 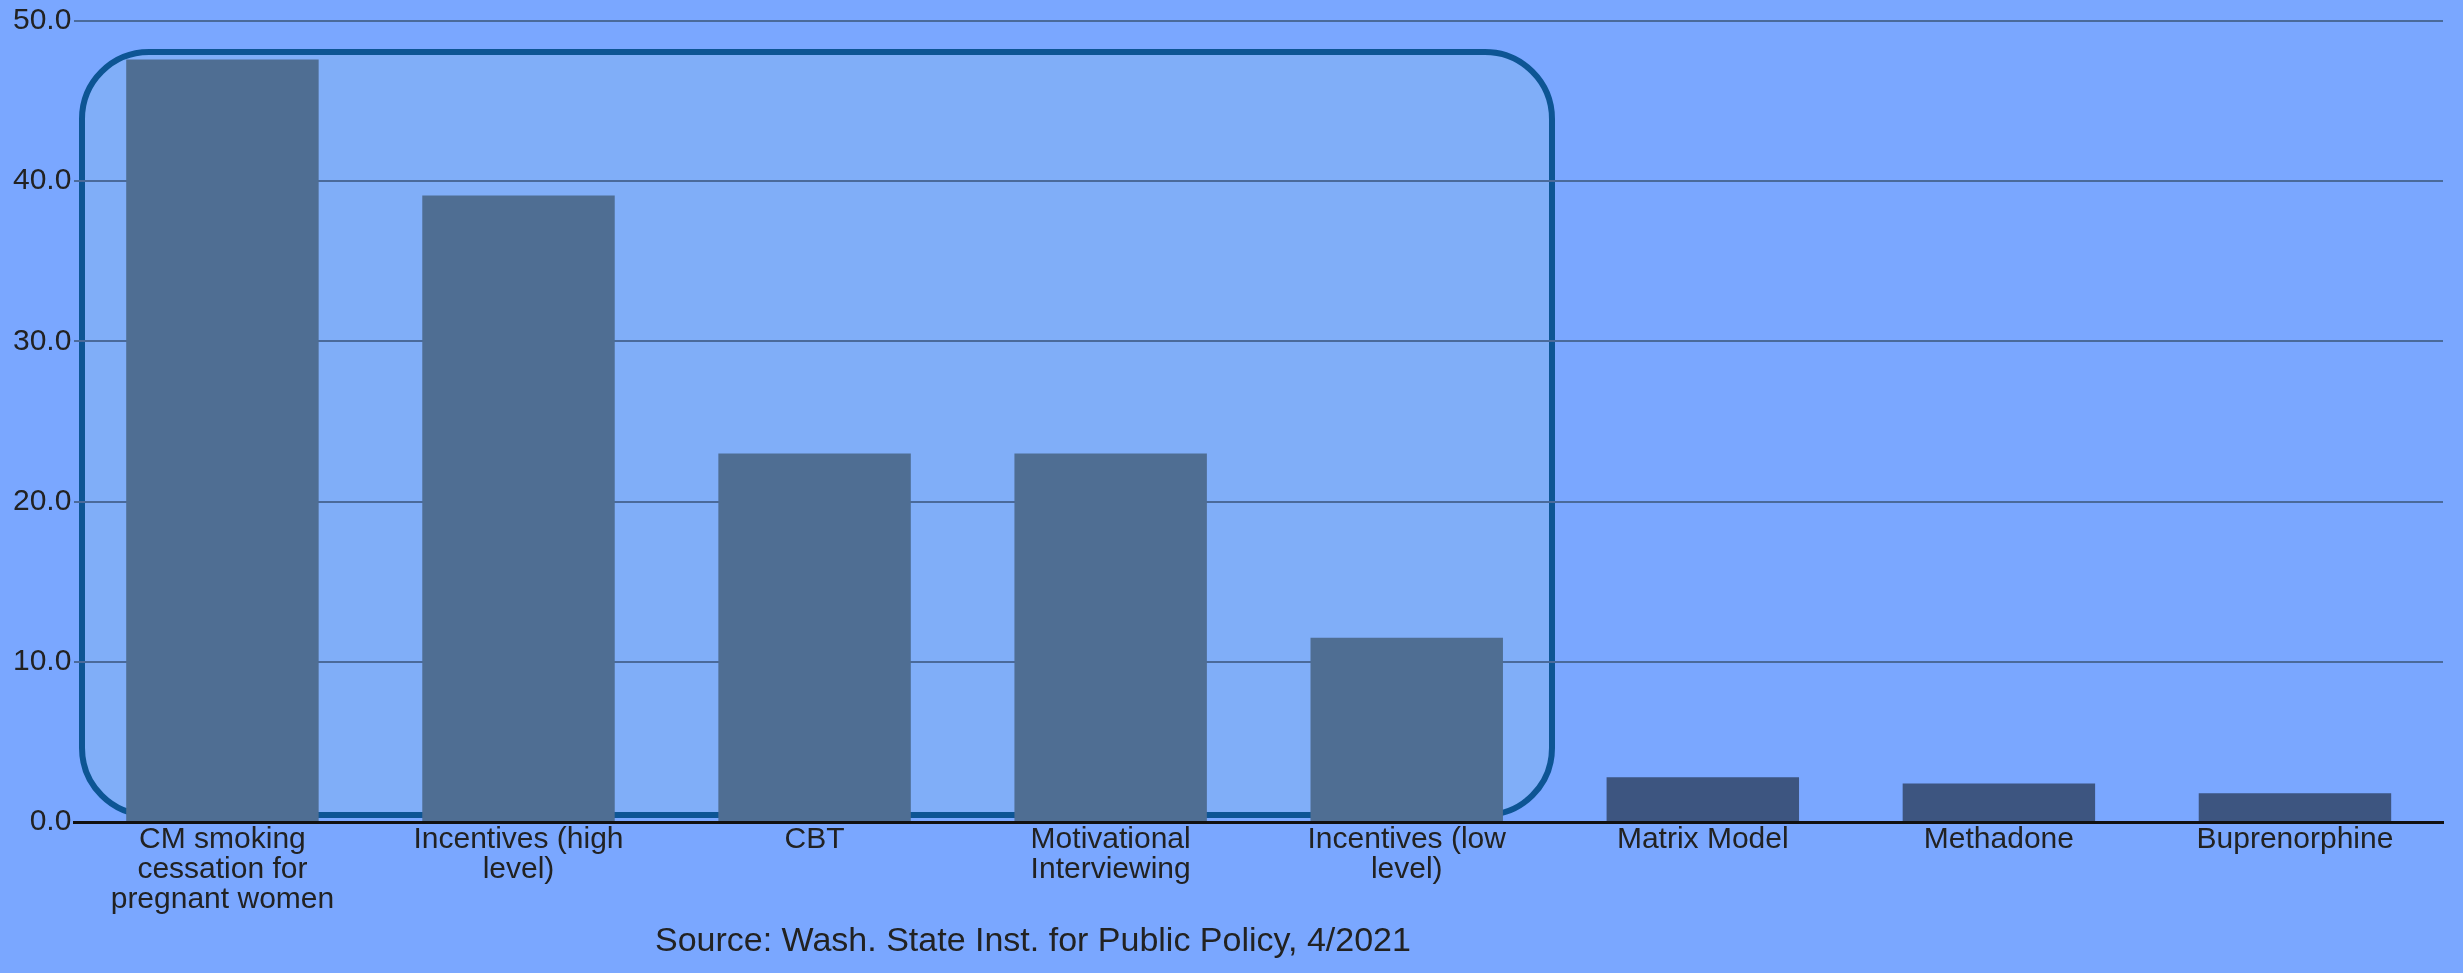 I want to click on x-tick-label: Methadone, so click(x=1998, y=838).